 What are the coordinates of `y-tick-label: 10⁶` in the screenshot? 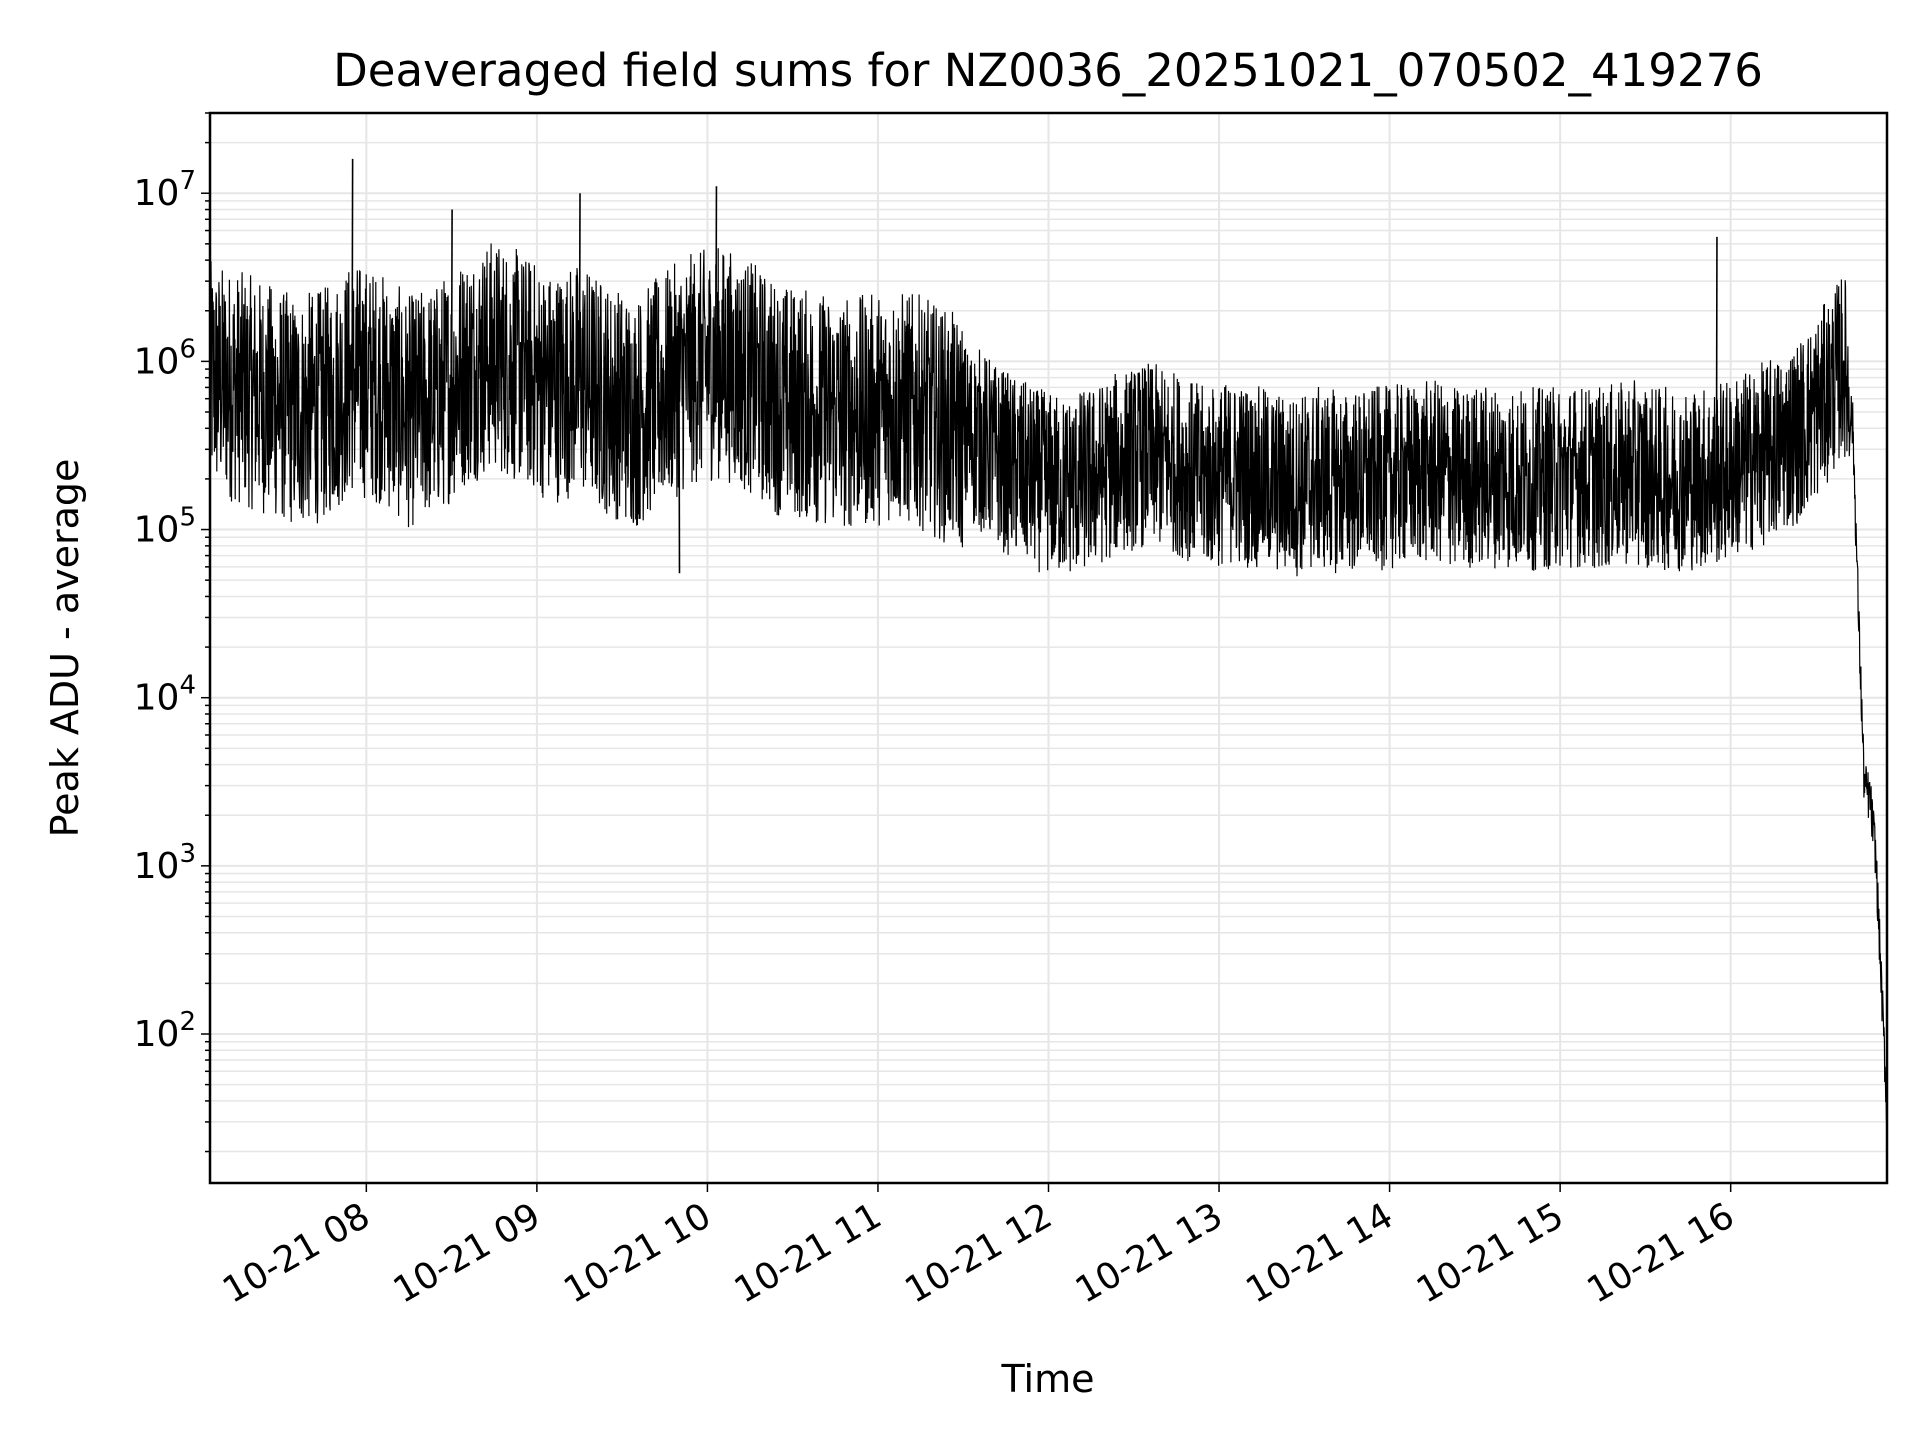 It's located at (165, 358).